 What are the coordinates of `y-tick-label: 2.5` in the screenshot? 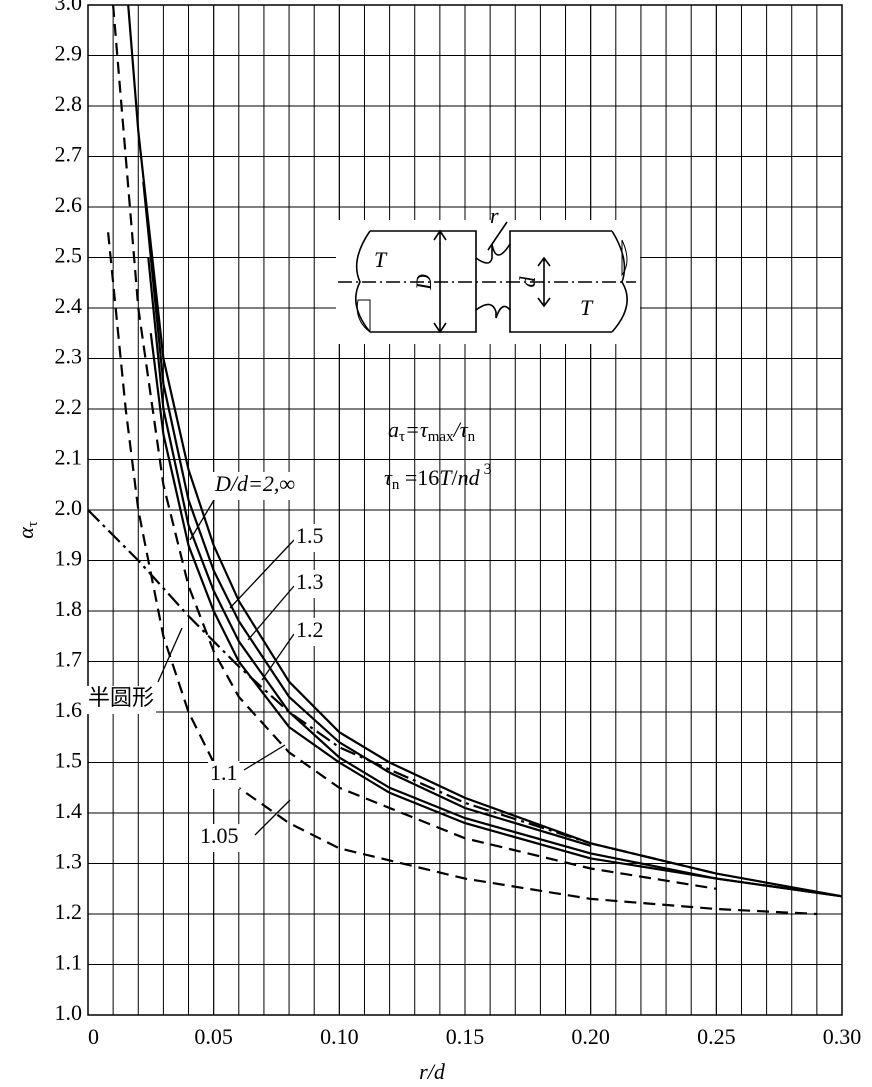 It's located at (69, 255).